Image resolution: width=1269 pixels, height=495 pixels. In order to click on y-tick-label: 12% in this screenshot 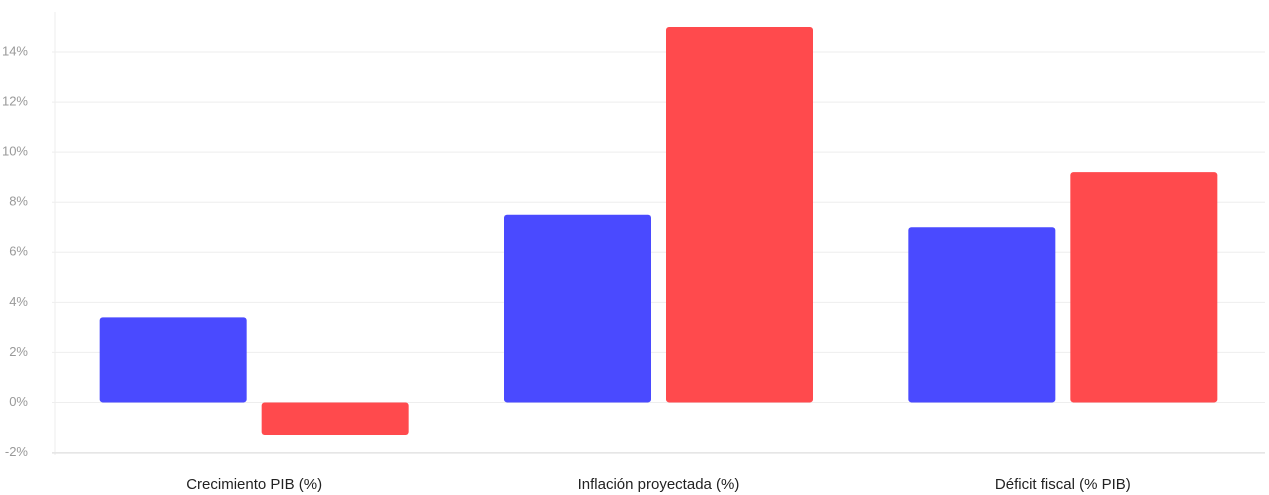, I will do `click(15, 101)`.